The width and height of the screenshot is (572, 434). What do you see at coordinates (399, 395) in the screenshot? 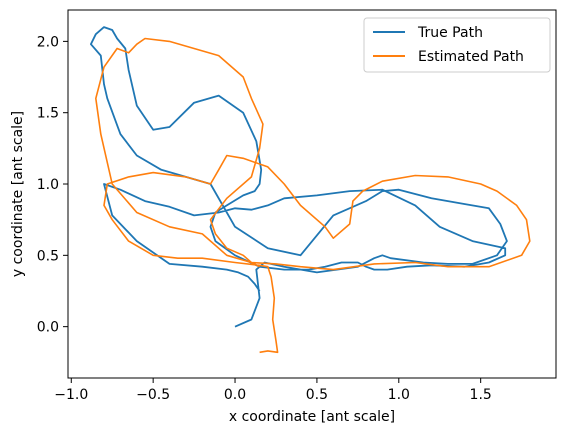
I see `x-tick-label: 1.0` at bounding box center [399, 395].